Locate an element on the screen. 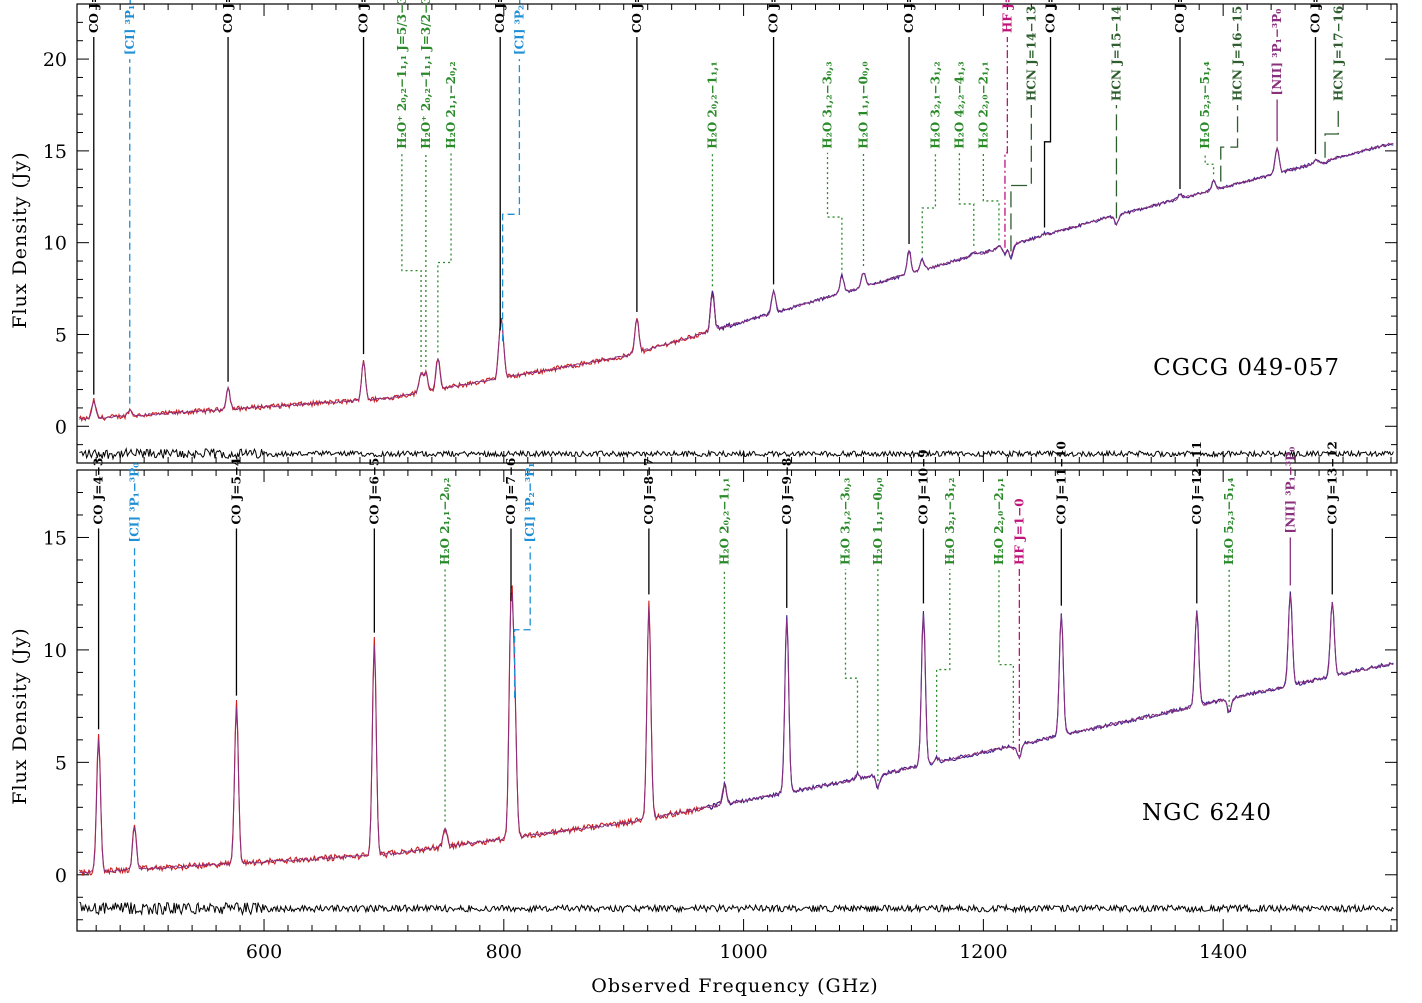 The width and height of the screenshot is (1422, 1003). line-label: H₂O⁺ 2₀,₂−1₁,₁ J=3/2−3/2 is located at coordinates (426, 74).